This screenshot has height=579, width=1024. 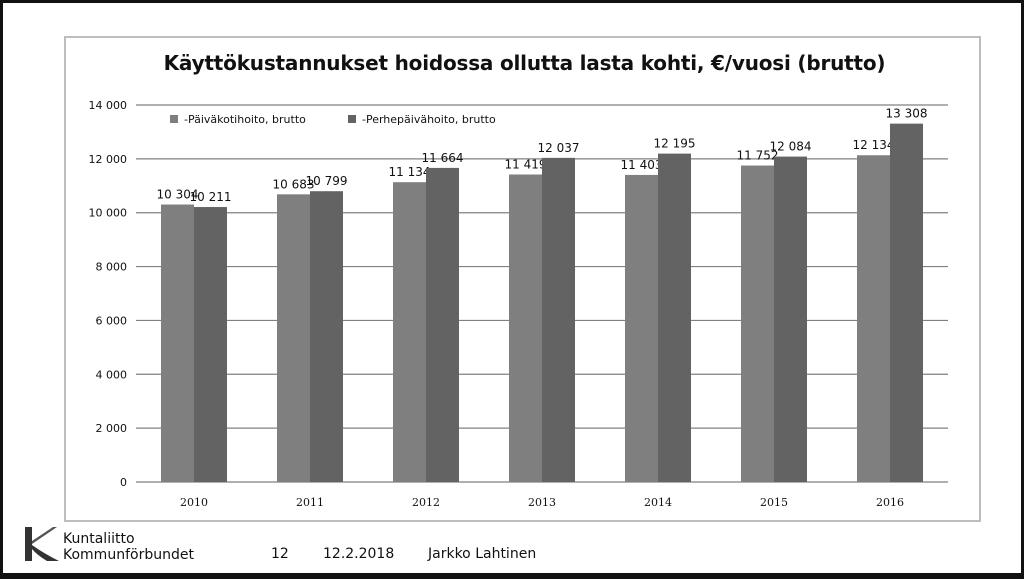 What do you see at coordinates (310, 502) in the screenshot?
I see `x-tick-label: 2011` at bounding box center [310, 502].